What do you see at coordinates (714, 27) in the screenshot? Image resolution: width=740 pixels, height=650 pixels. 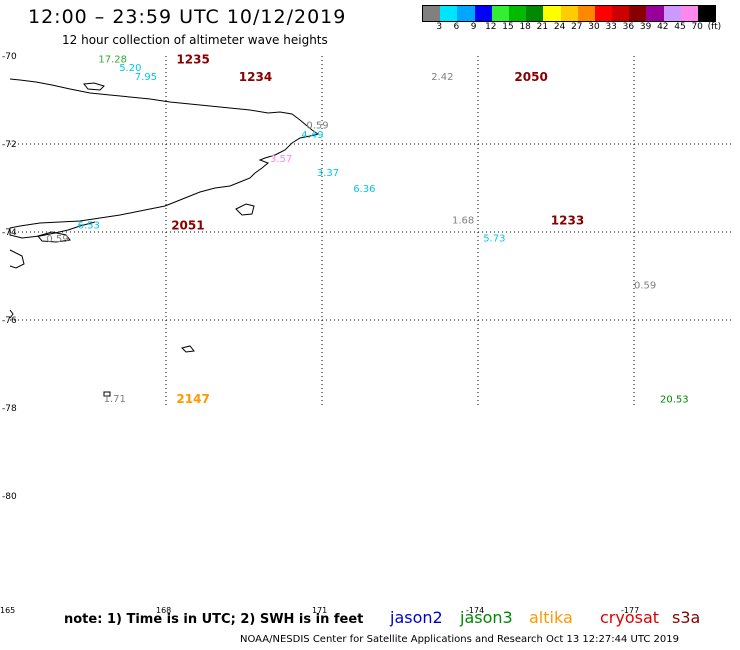 I see `color-scale-label: (ft)` at bounding box center [714, 27].